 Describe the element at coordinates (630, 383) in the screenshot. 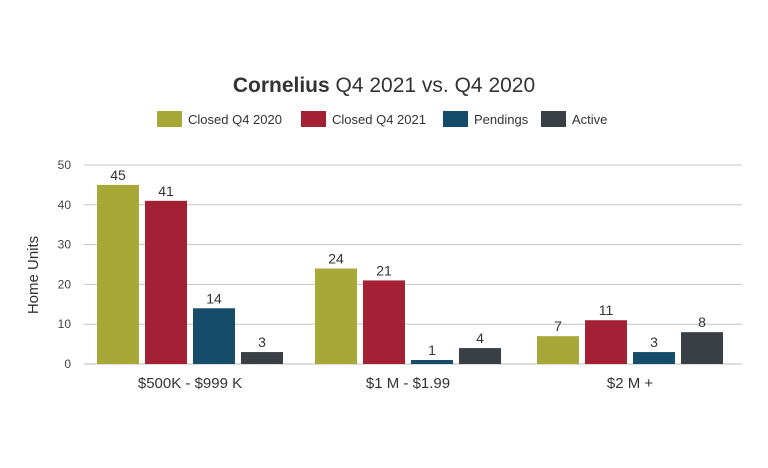

I see `x-tick-label: $2 M +` at that location.